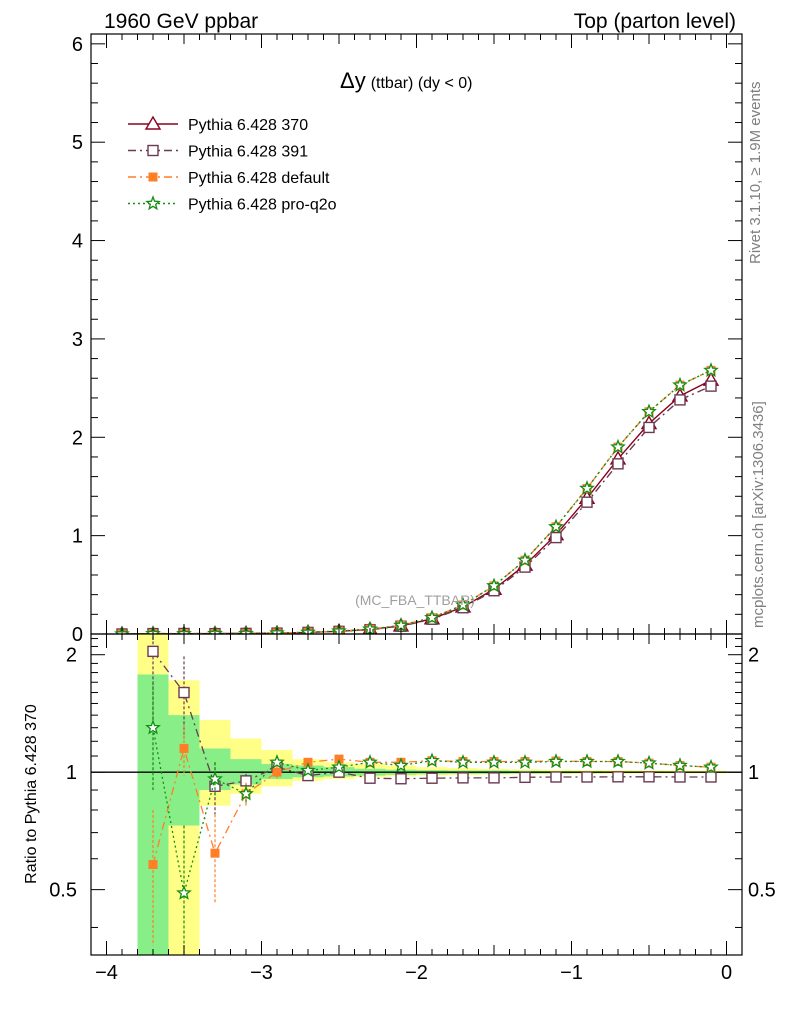  What do you see at coordinates (71, 773) in the screenshot?
I see `ratio-tick-label-left: 1` at bounding box center [71, 773].